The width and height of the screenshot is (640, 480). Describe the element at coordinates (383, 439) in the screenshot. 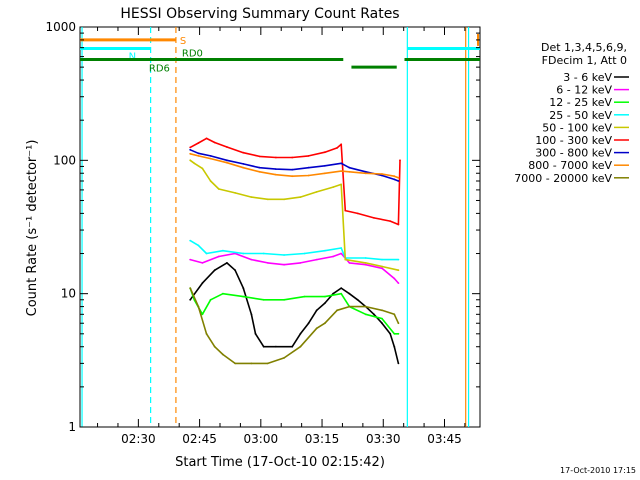

I see `x-tick-label-03-30: 03:30` at that location.